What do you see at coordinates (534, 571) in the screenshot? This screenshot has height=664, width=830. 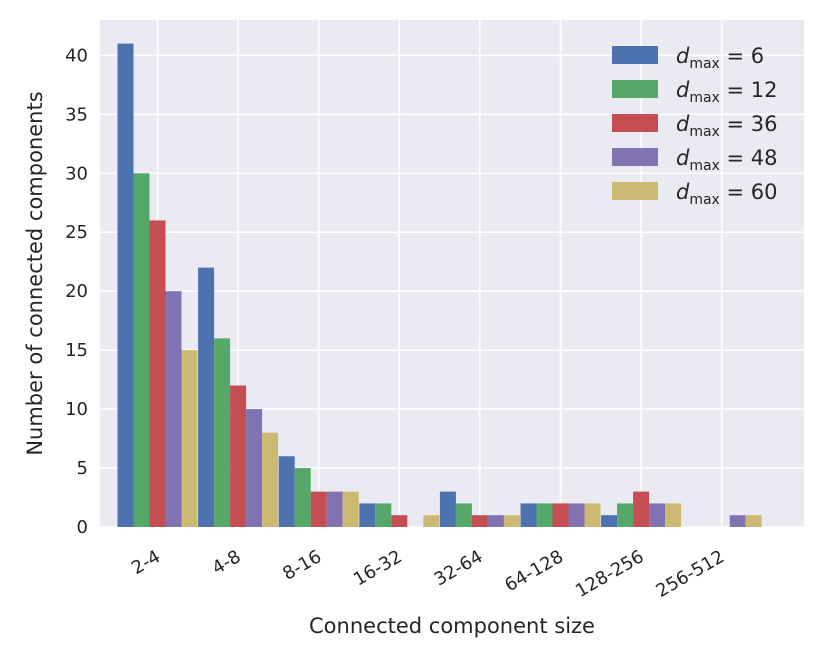 I see `x-tick-label: 64-128` at bounding box center [534, 571].